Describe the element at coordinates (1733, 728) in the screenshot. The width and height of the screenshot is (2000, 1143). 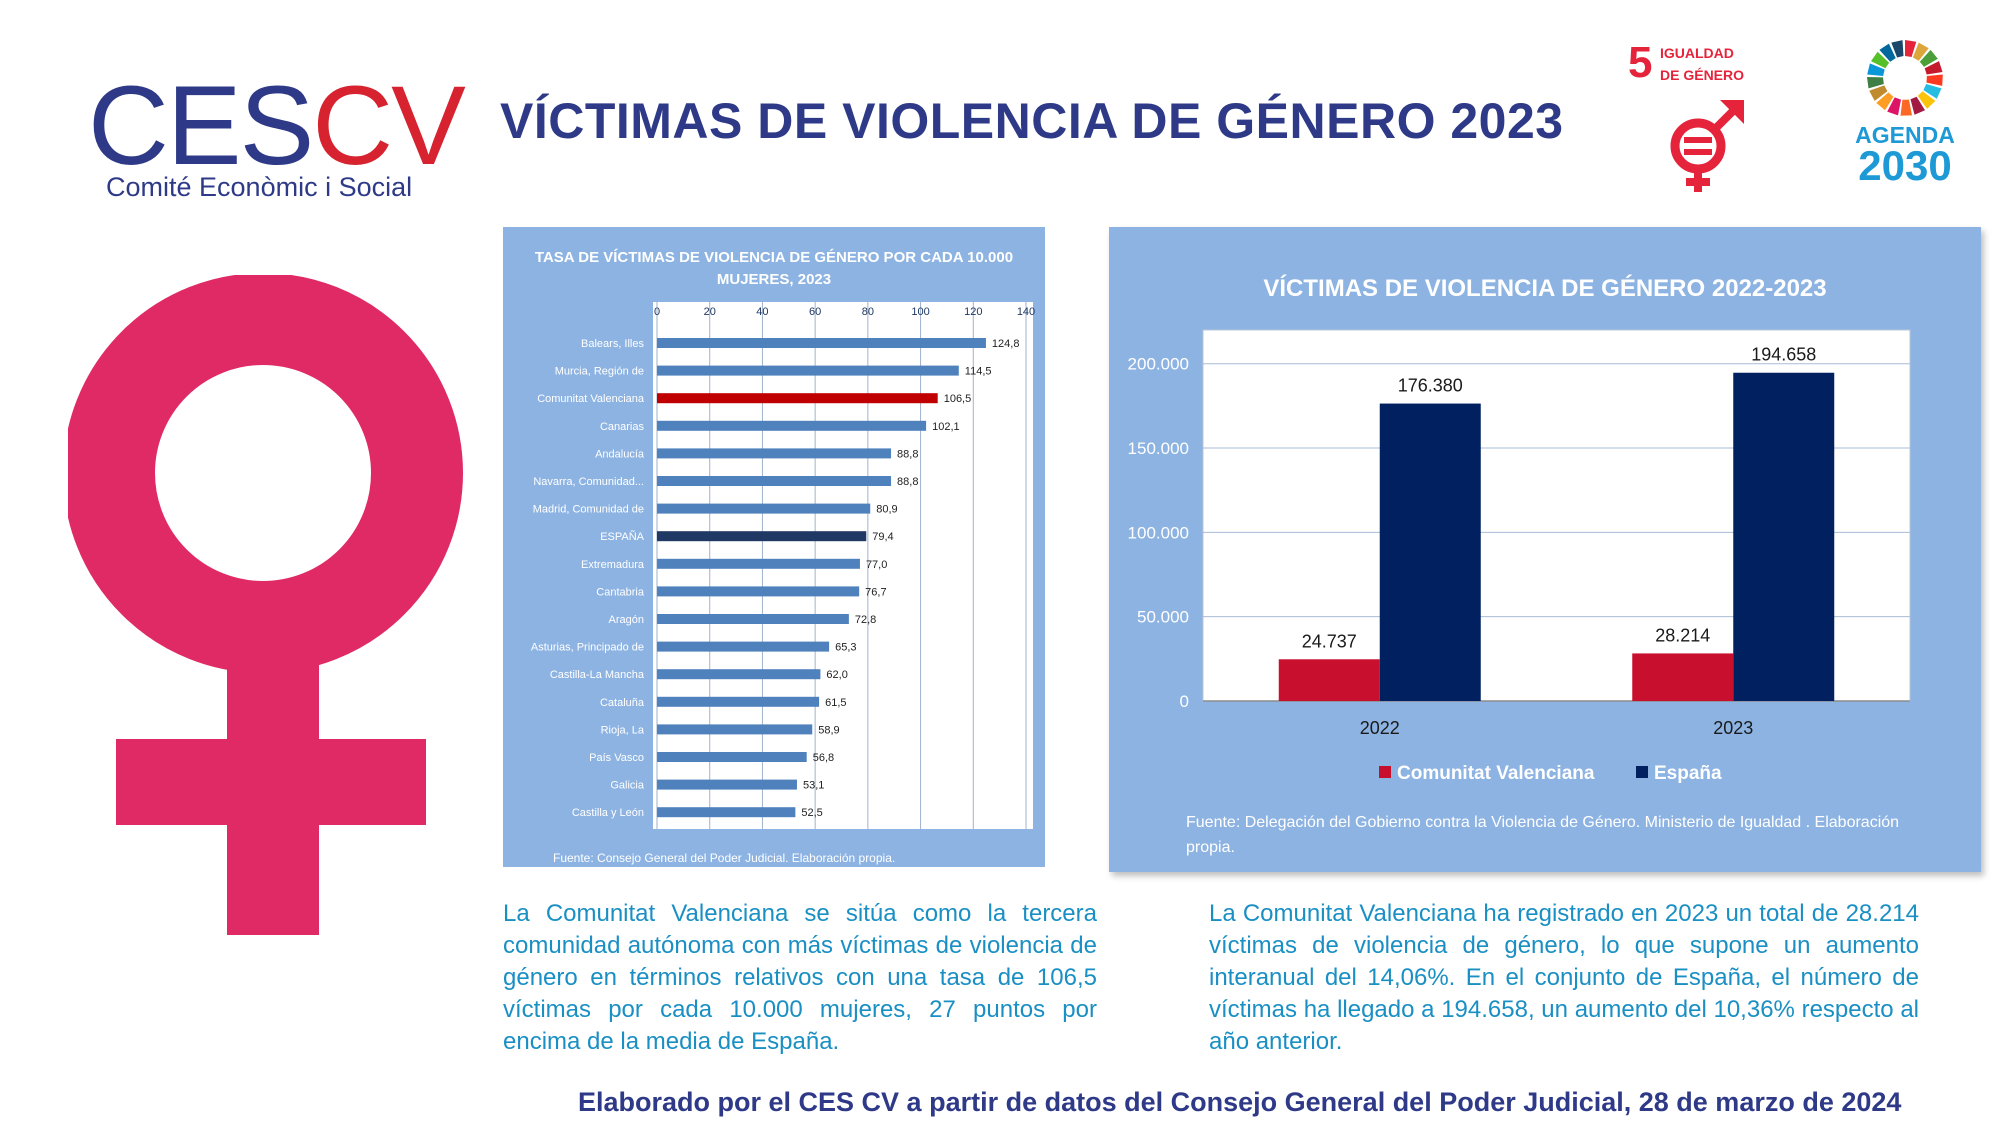
I see `x-tick-label: 2023` at that location.